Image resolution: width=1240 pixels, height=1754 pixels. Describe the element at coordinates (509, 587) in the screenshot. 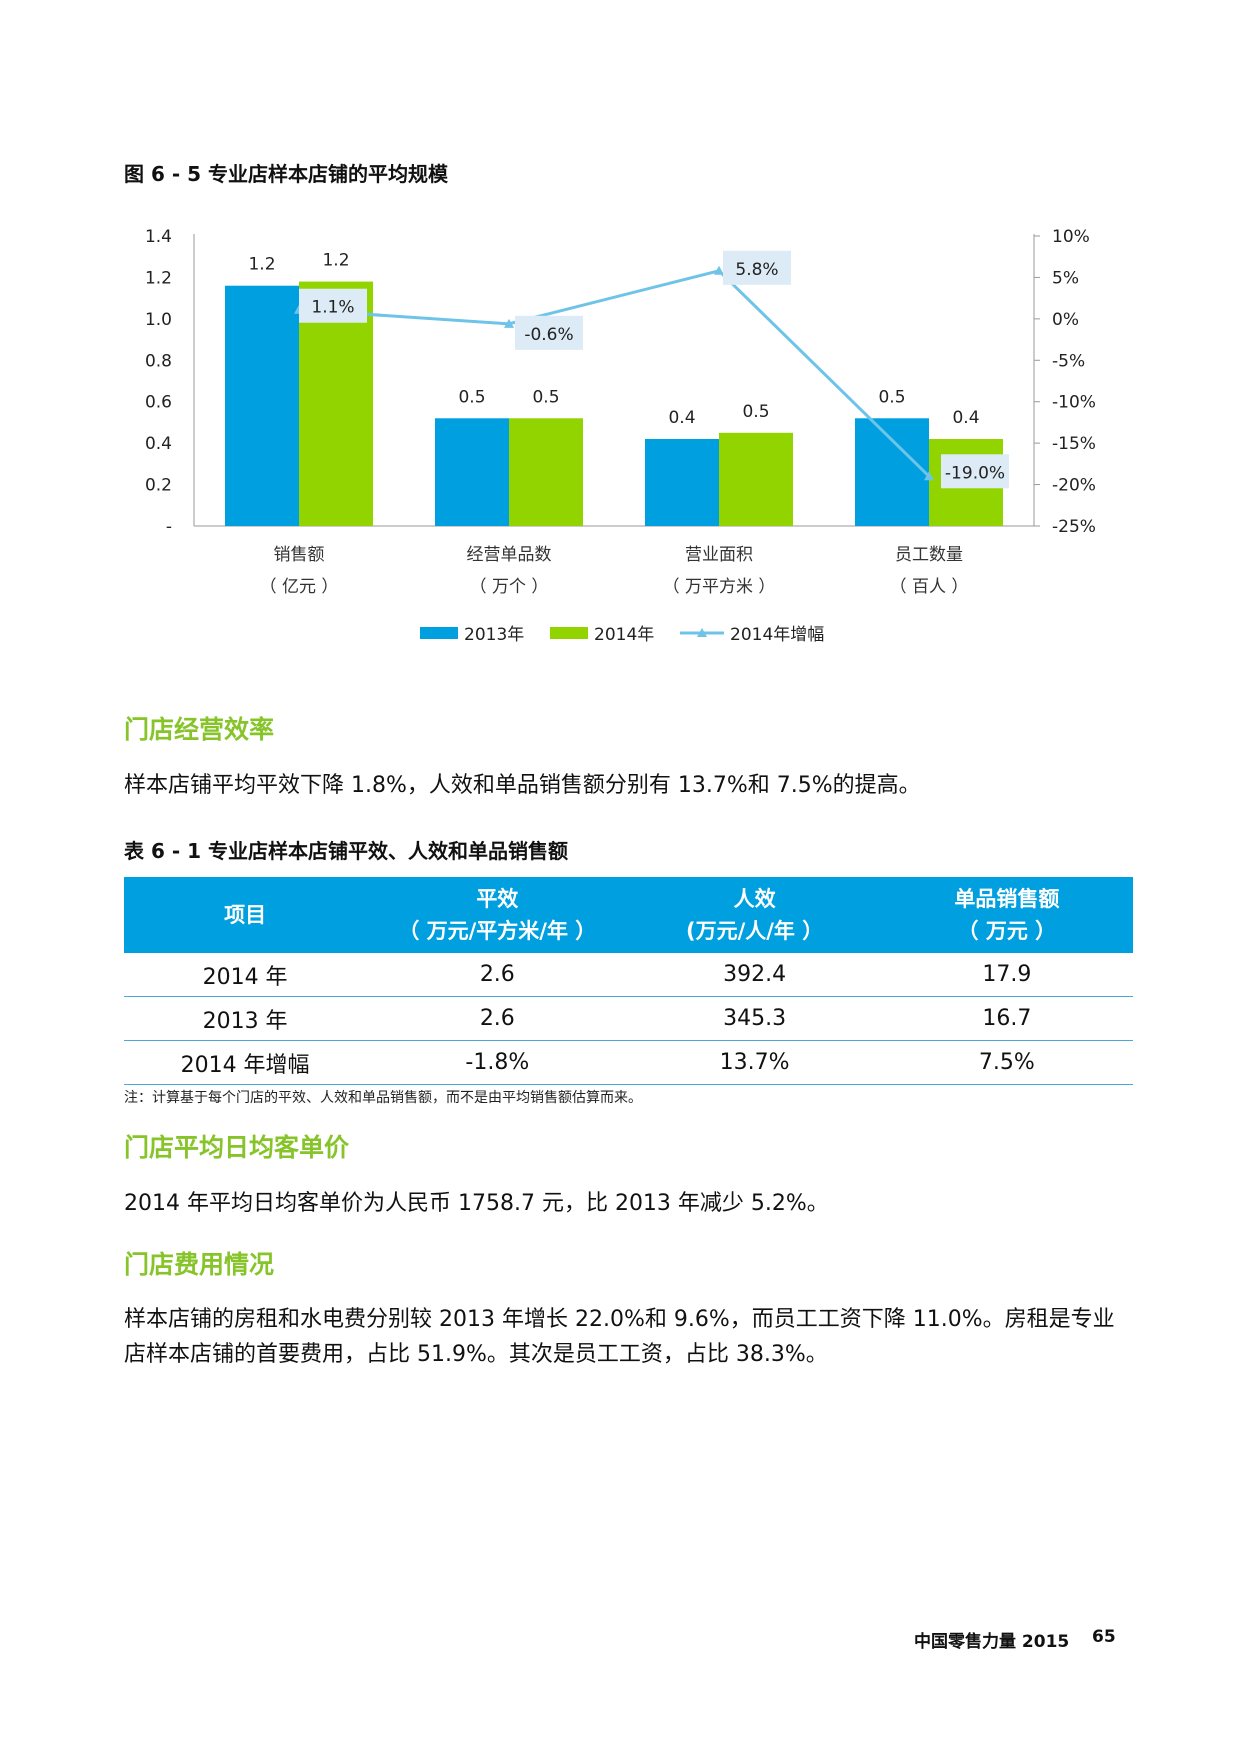

I see `category-unit-label: （ 万个 ）` at that location.